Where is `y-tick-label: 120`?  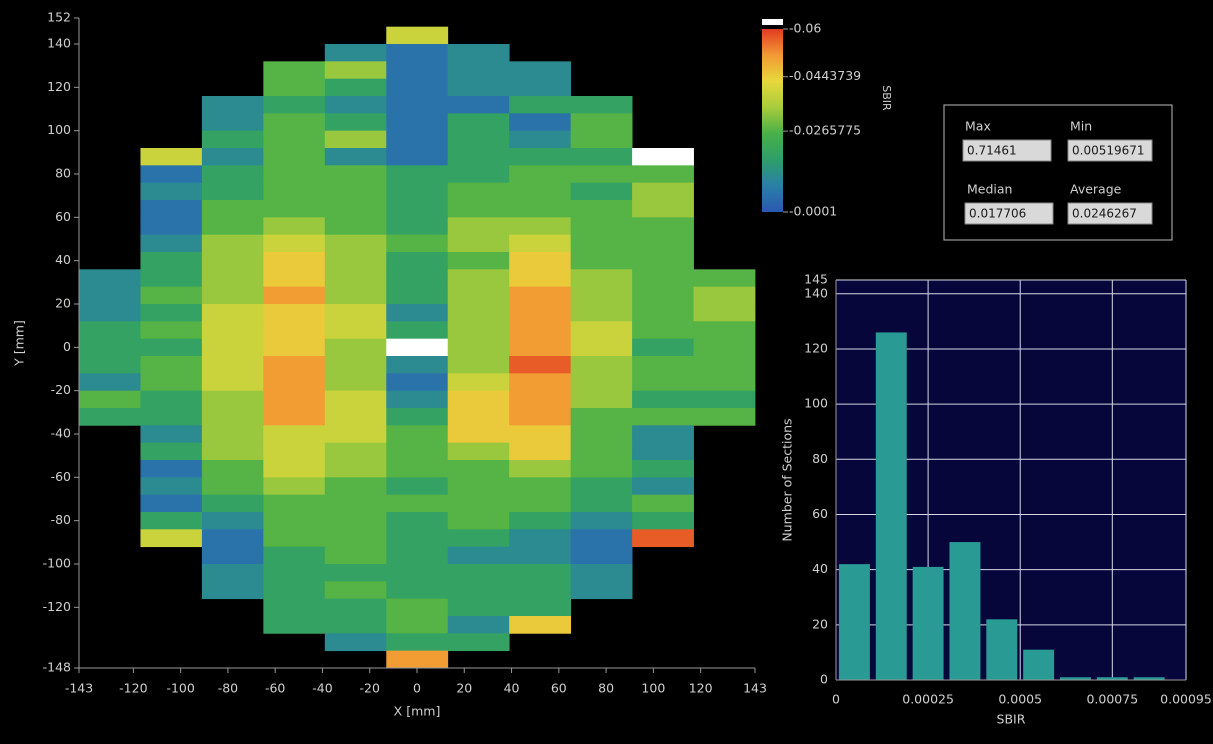
y-tick-label: 120 is located at coordinates (816, 347).